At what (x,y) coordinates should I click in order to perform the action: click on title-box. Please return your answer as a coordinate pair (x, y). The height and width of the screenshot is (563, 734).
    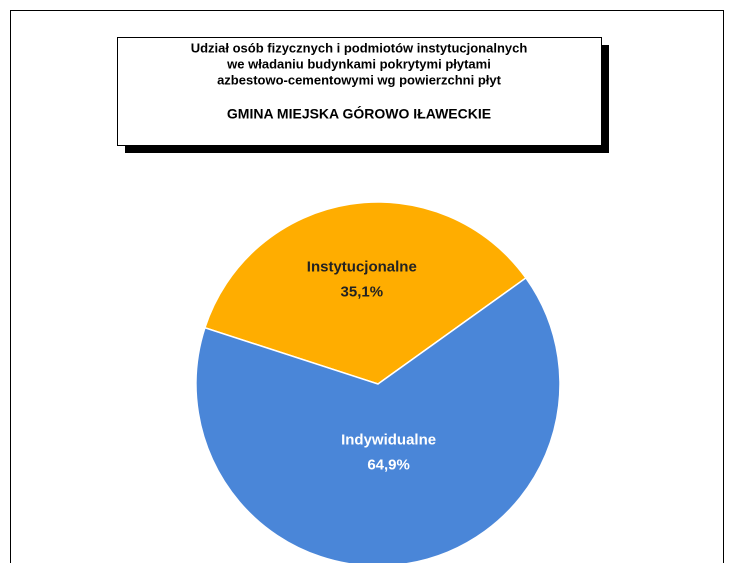
    Looking at the image, I should click on (359, 91).